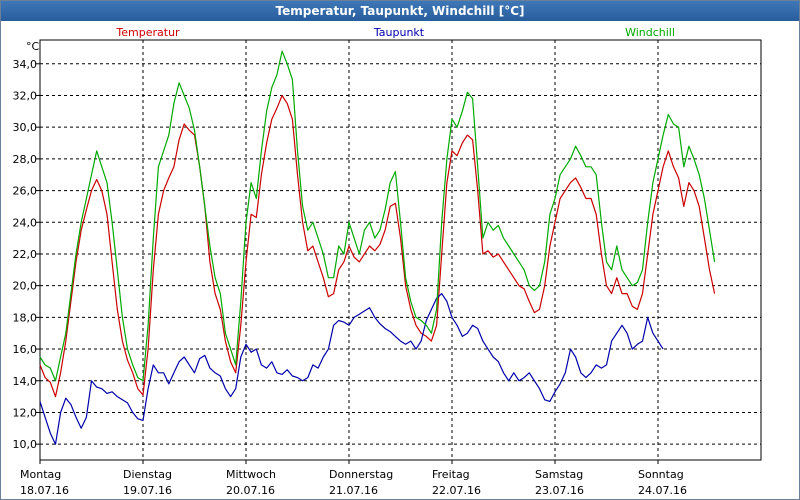  I want to click on y-tick-label: 24,0, so click(25, 222).